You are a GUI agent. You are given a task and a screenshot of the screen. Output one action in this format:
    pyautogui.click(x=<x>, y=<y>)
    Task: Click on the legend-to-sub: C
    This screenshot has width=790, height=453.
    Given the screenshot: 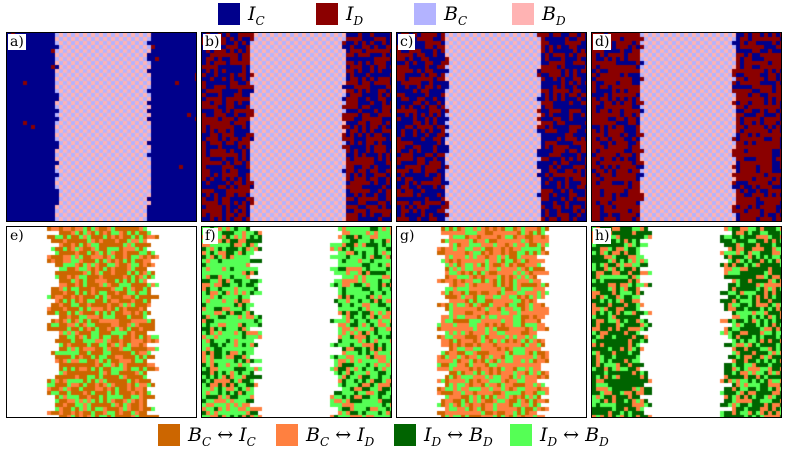 What is the action you would take?
    pyautogui.click(x=251, y=441)
    